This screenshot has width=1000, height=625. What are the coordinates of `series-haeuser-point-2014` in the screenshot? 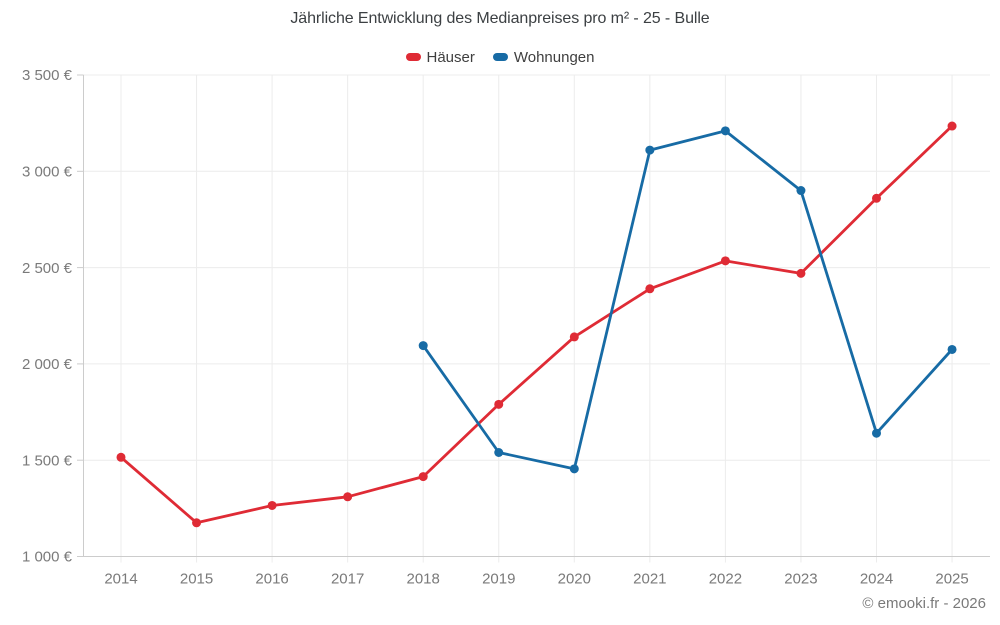 It's located at (121, 457).